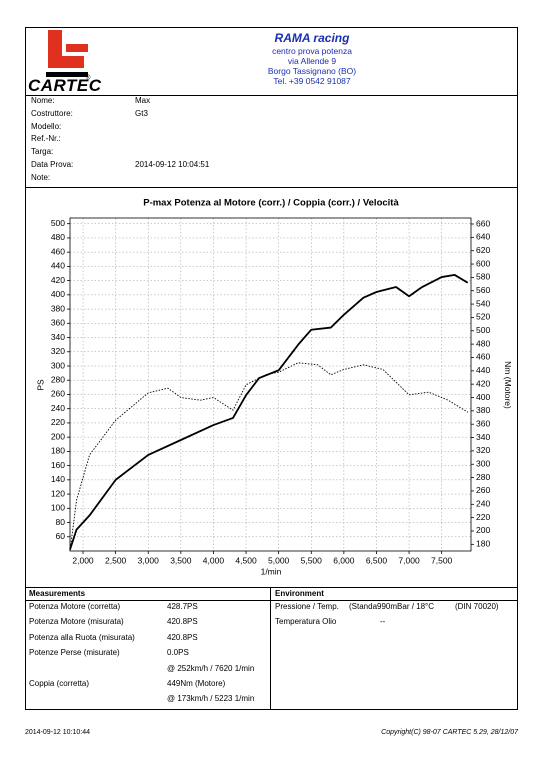 The image size is (543, 768). I want to click on info-label: Ref.-Nr.:, so click(46, 139).